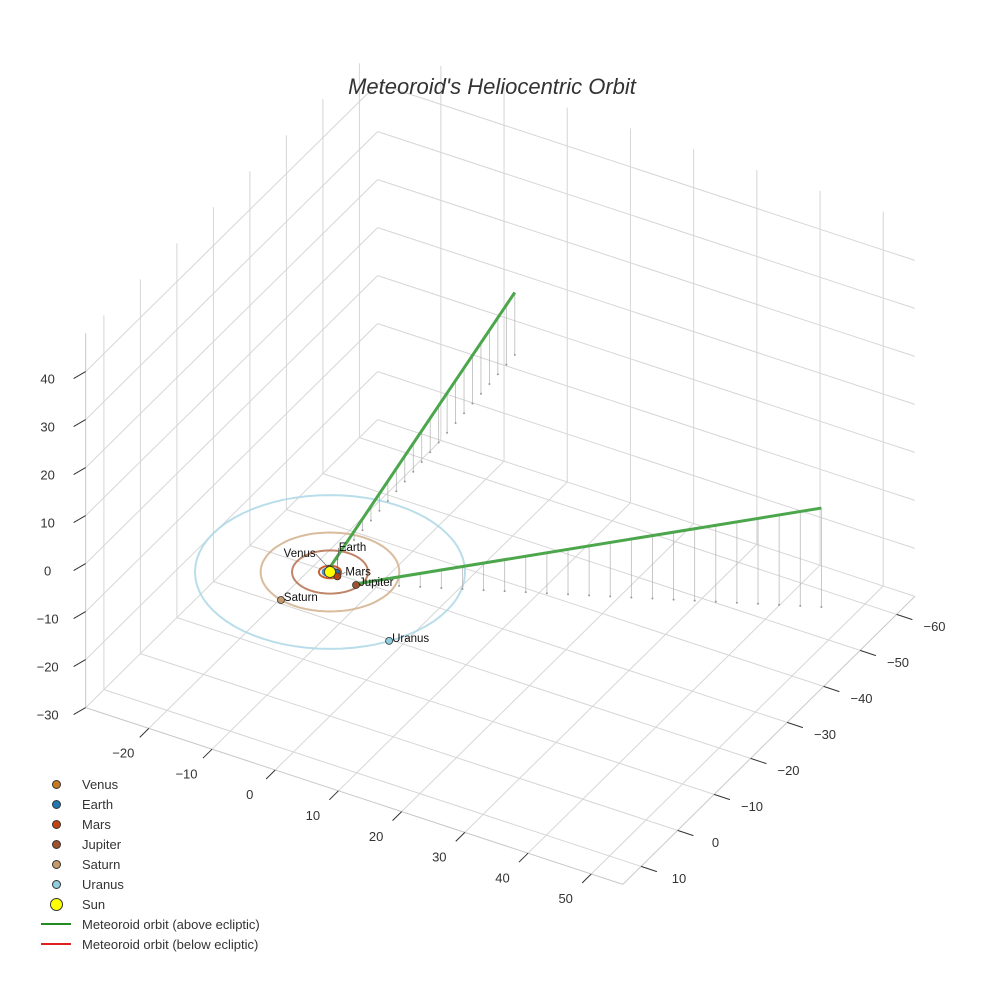  Describe the element at coordinates (898, 662) in the screenshot. I see `y-tick-label: −50` at that location.